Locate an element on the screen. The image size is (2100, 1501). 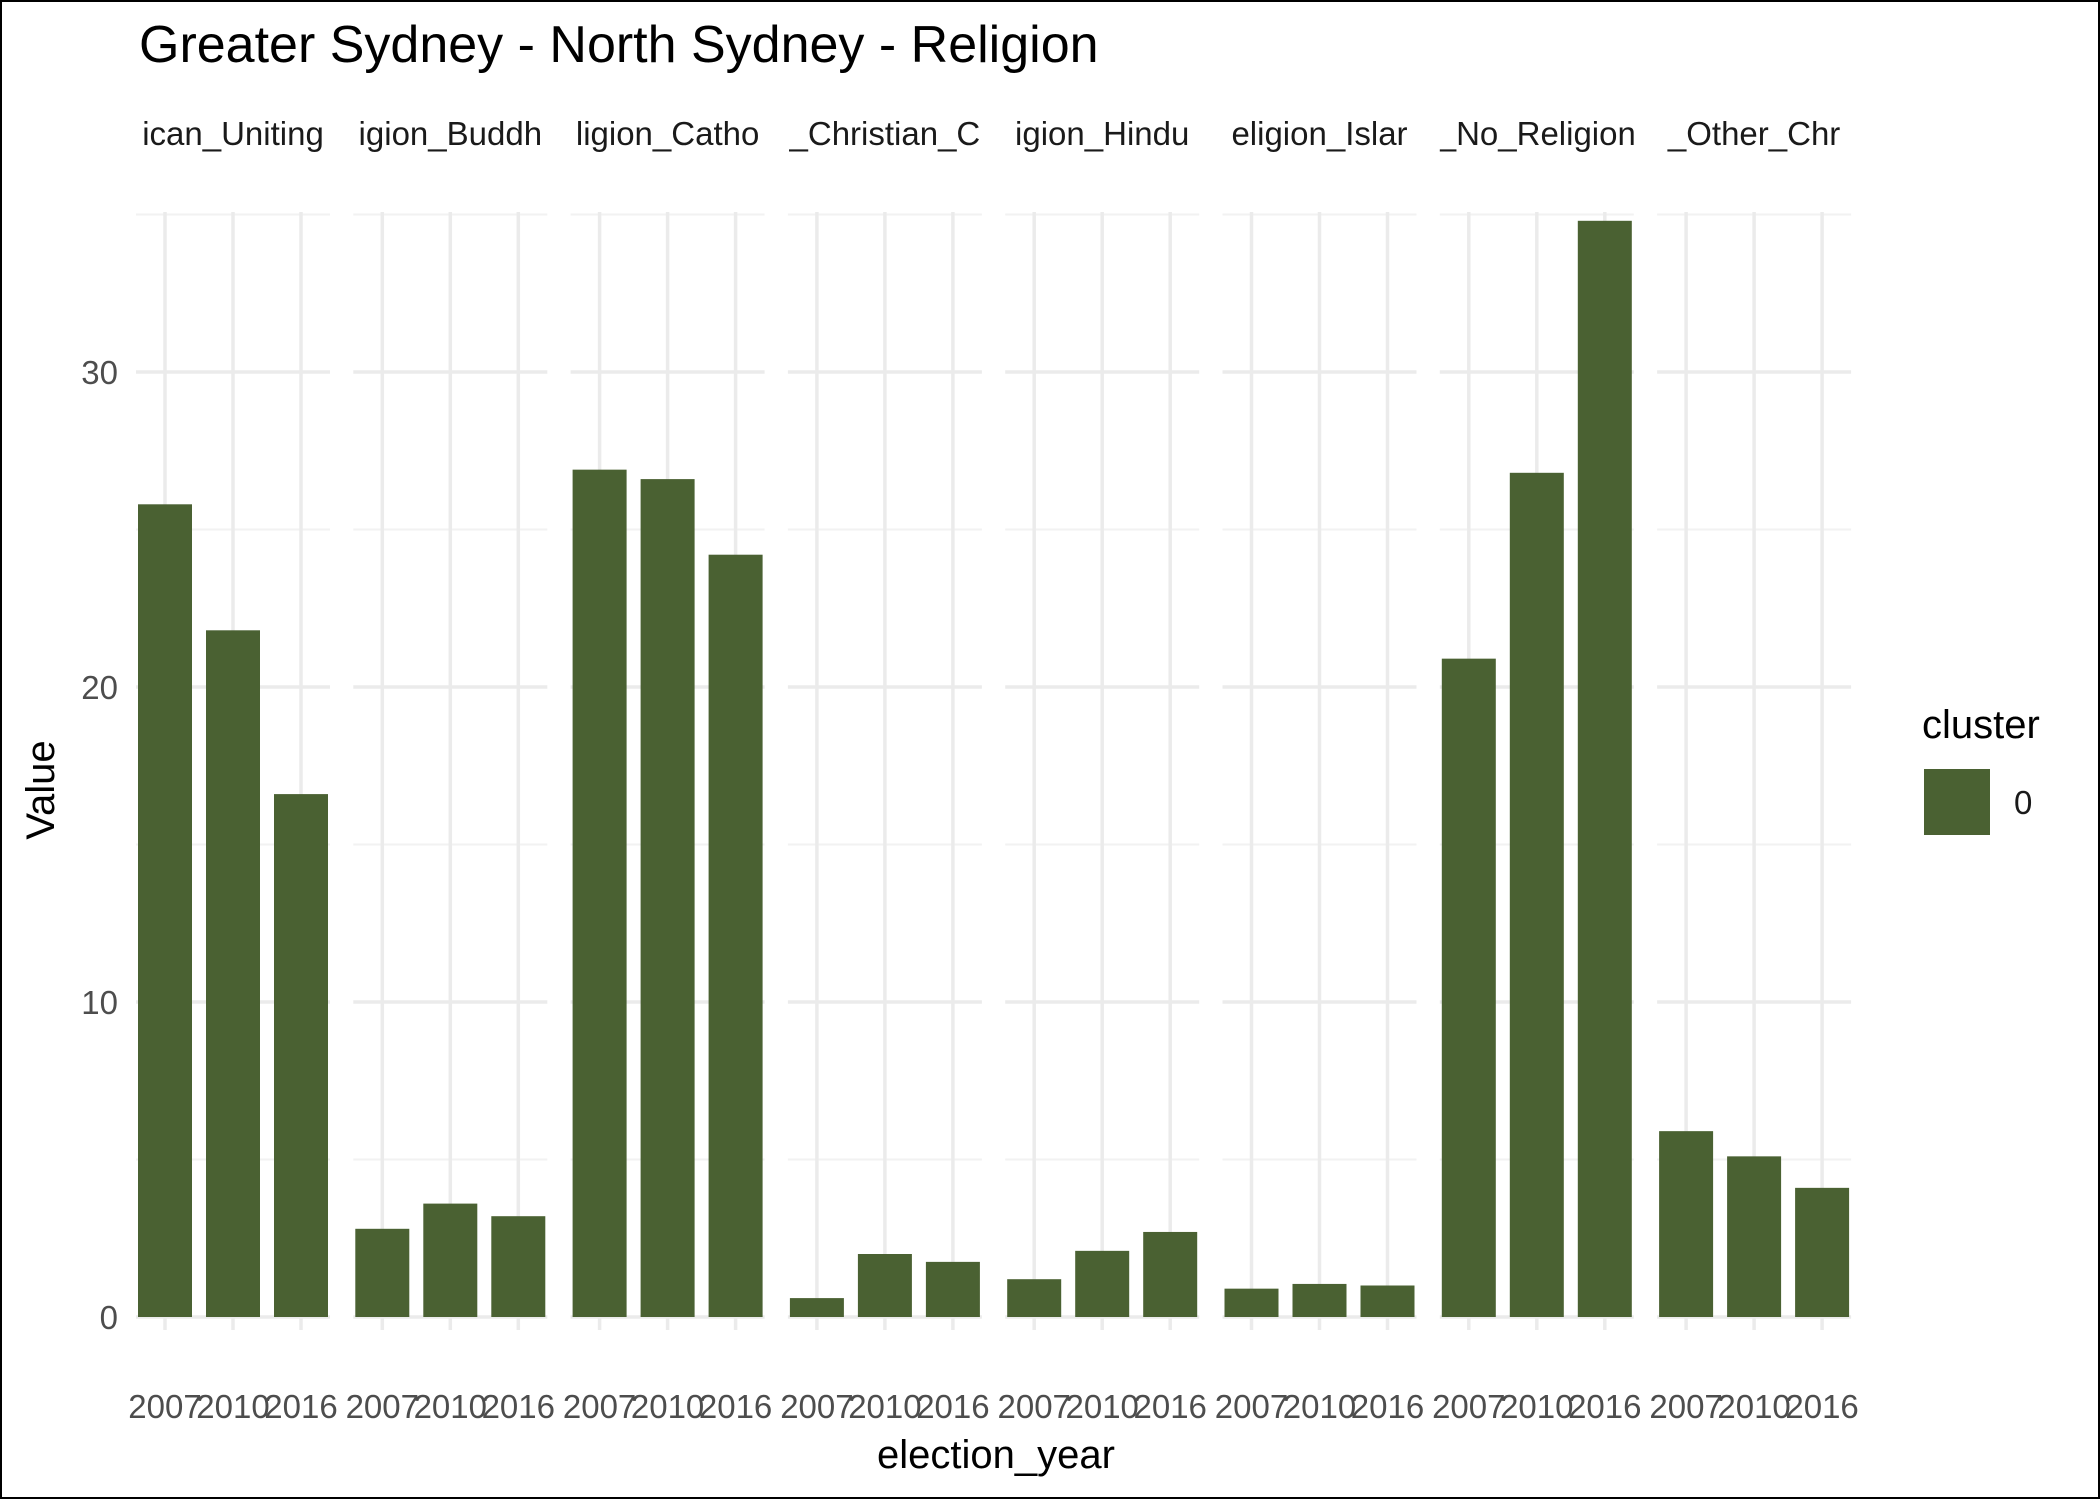
y-axis-title: Value is located at coordinates (41, 789).